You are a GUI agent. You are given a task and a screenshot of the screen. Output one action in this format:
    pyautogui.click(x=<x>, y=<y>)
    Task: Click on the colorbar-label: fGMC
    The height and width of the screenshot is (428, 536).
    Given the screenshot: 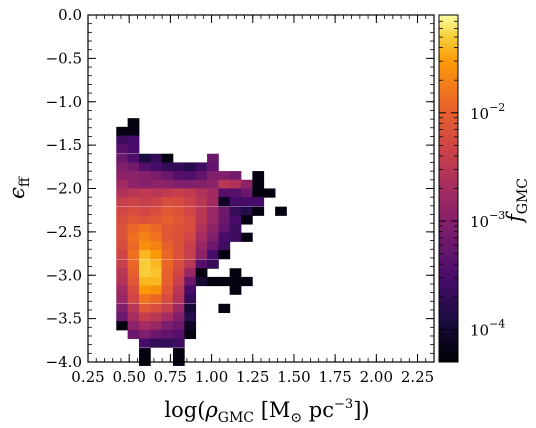 What is the action you would take?
    pyautogui.click(x=517, y=201)
    